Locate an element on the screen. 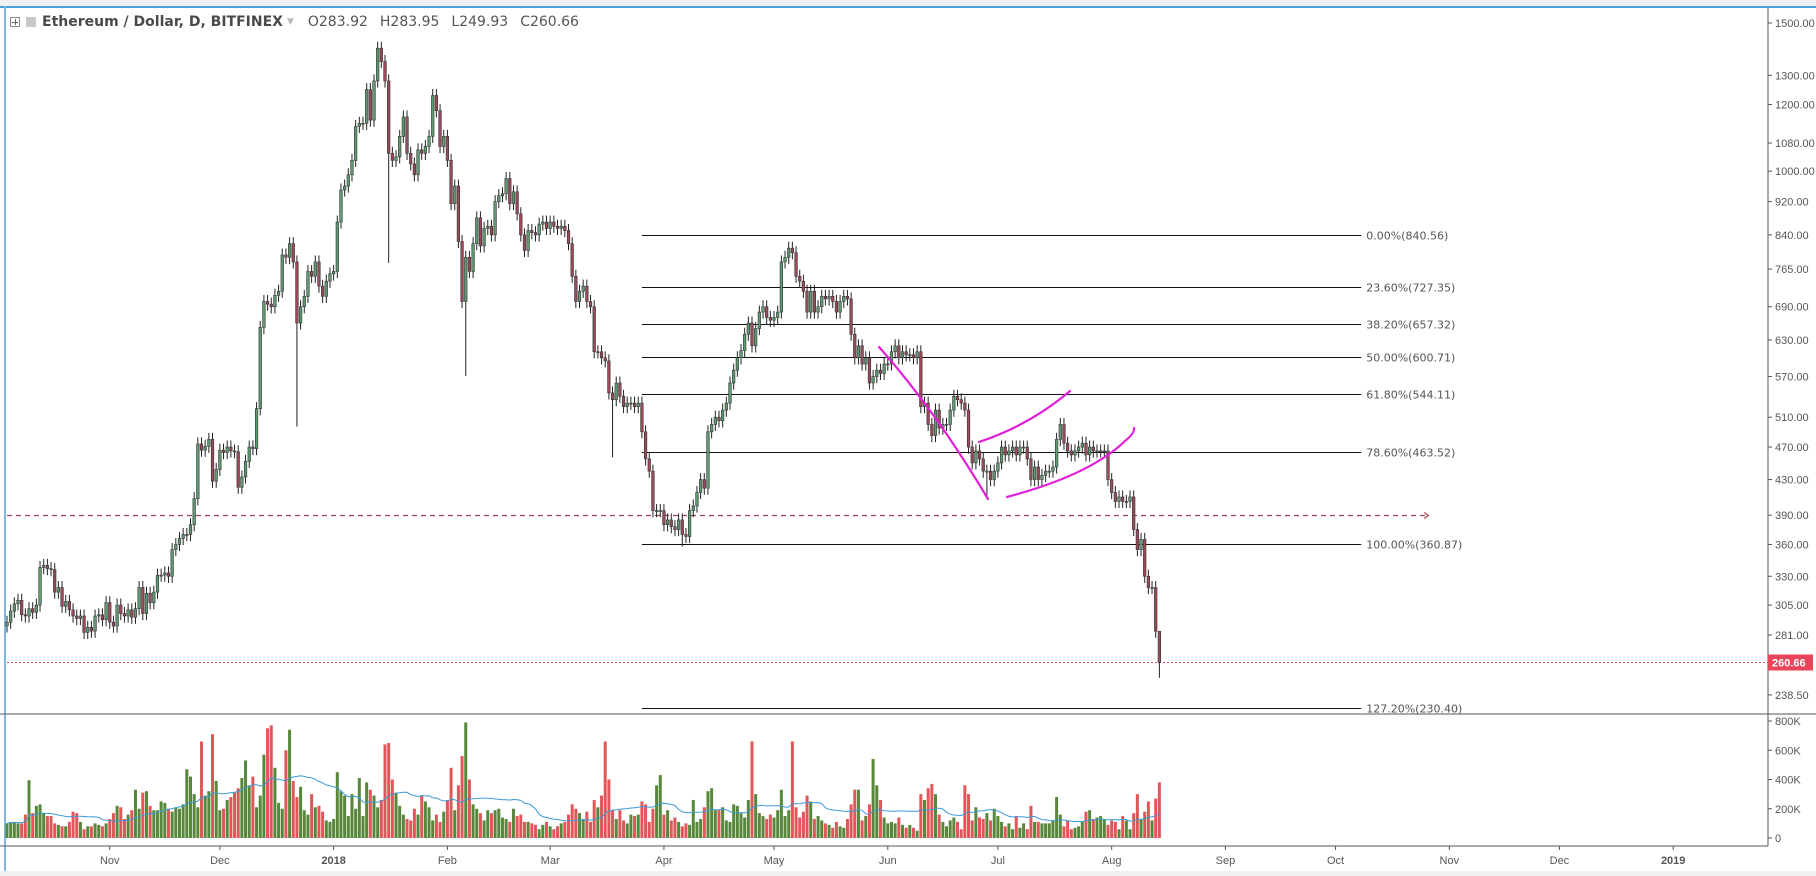  ohlc-open: O283.92 is located at coordinates (337, 22).